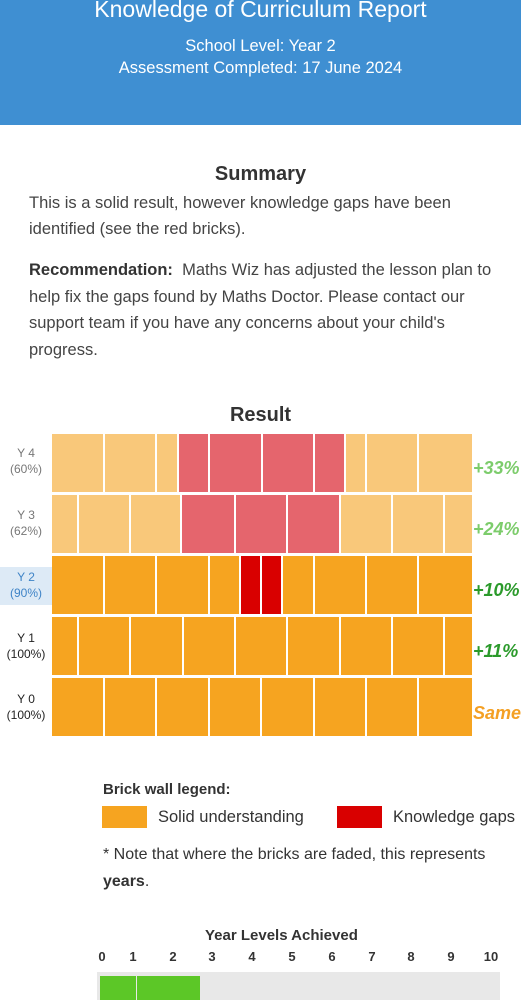 The width and height of the screenshot is (521, 1000). What do you see at coordinates (260, 174) in the screenshot?
I see `summary-heading: Summary` at bounding box center [260, 174].